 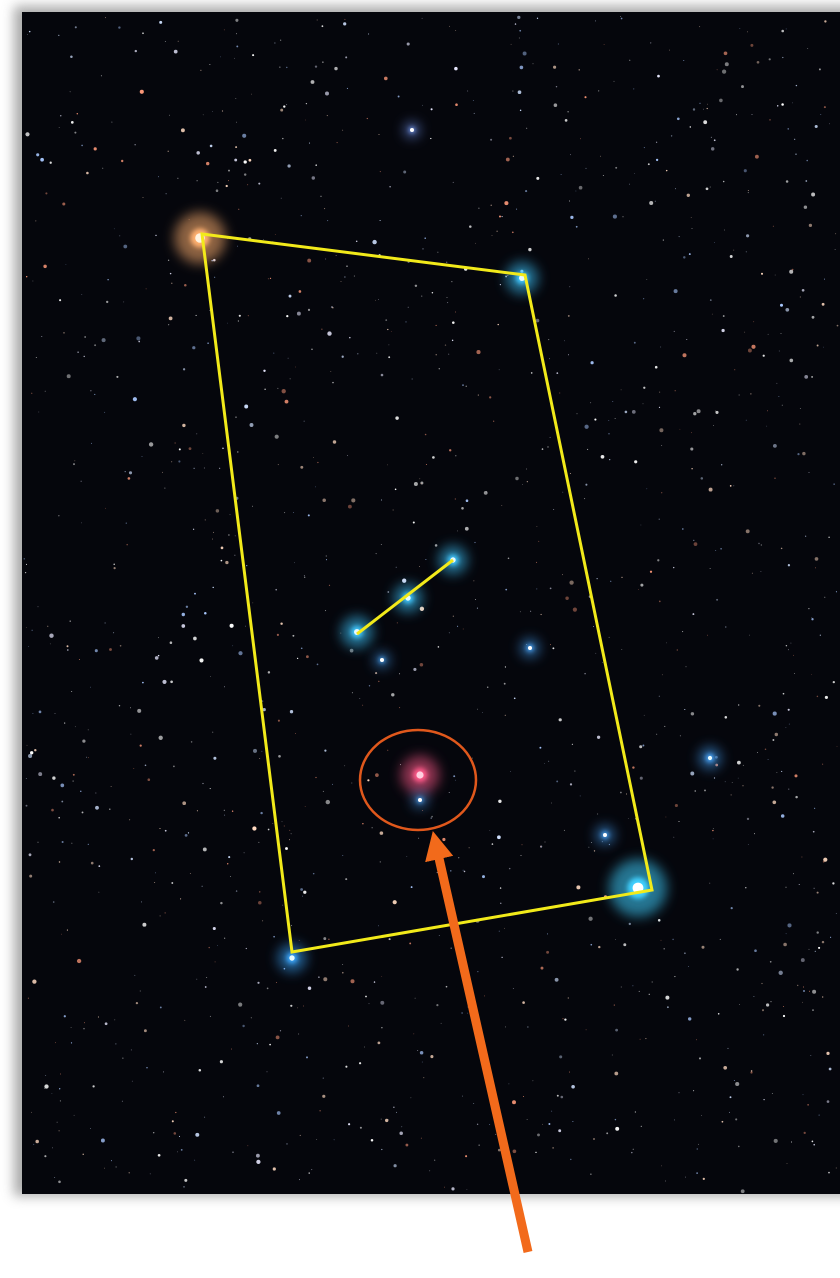 I want to click on nebula-circle, so click(x=418, y=780).